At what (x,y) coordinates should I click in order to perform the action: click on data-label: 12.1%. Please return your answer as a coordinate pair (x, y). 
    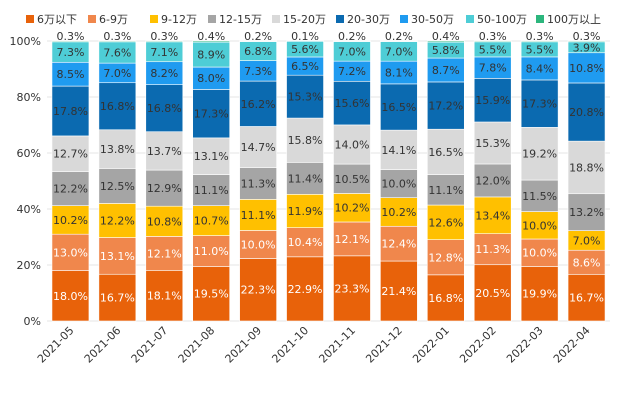
    Looking at the image, I should click on (351, 239).